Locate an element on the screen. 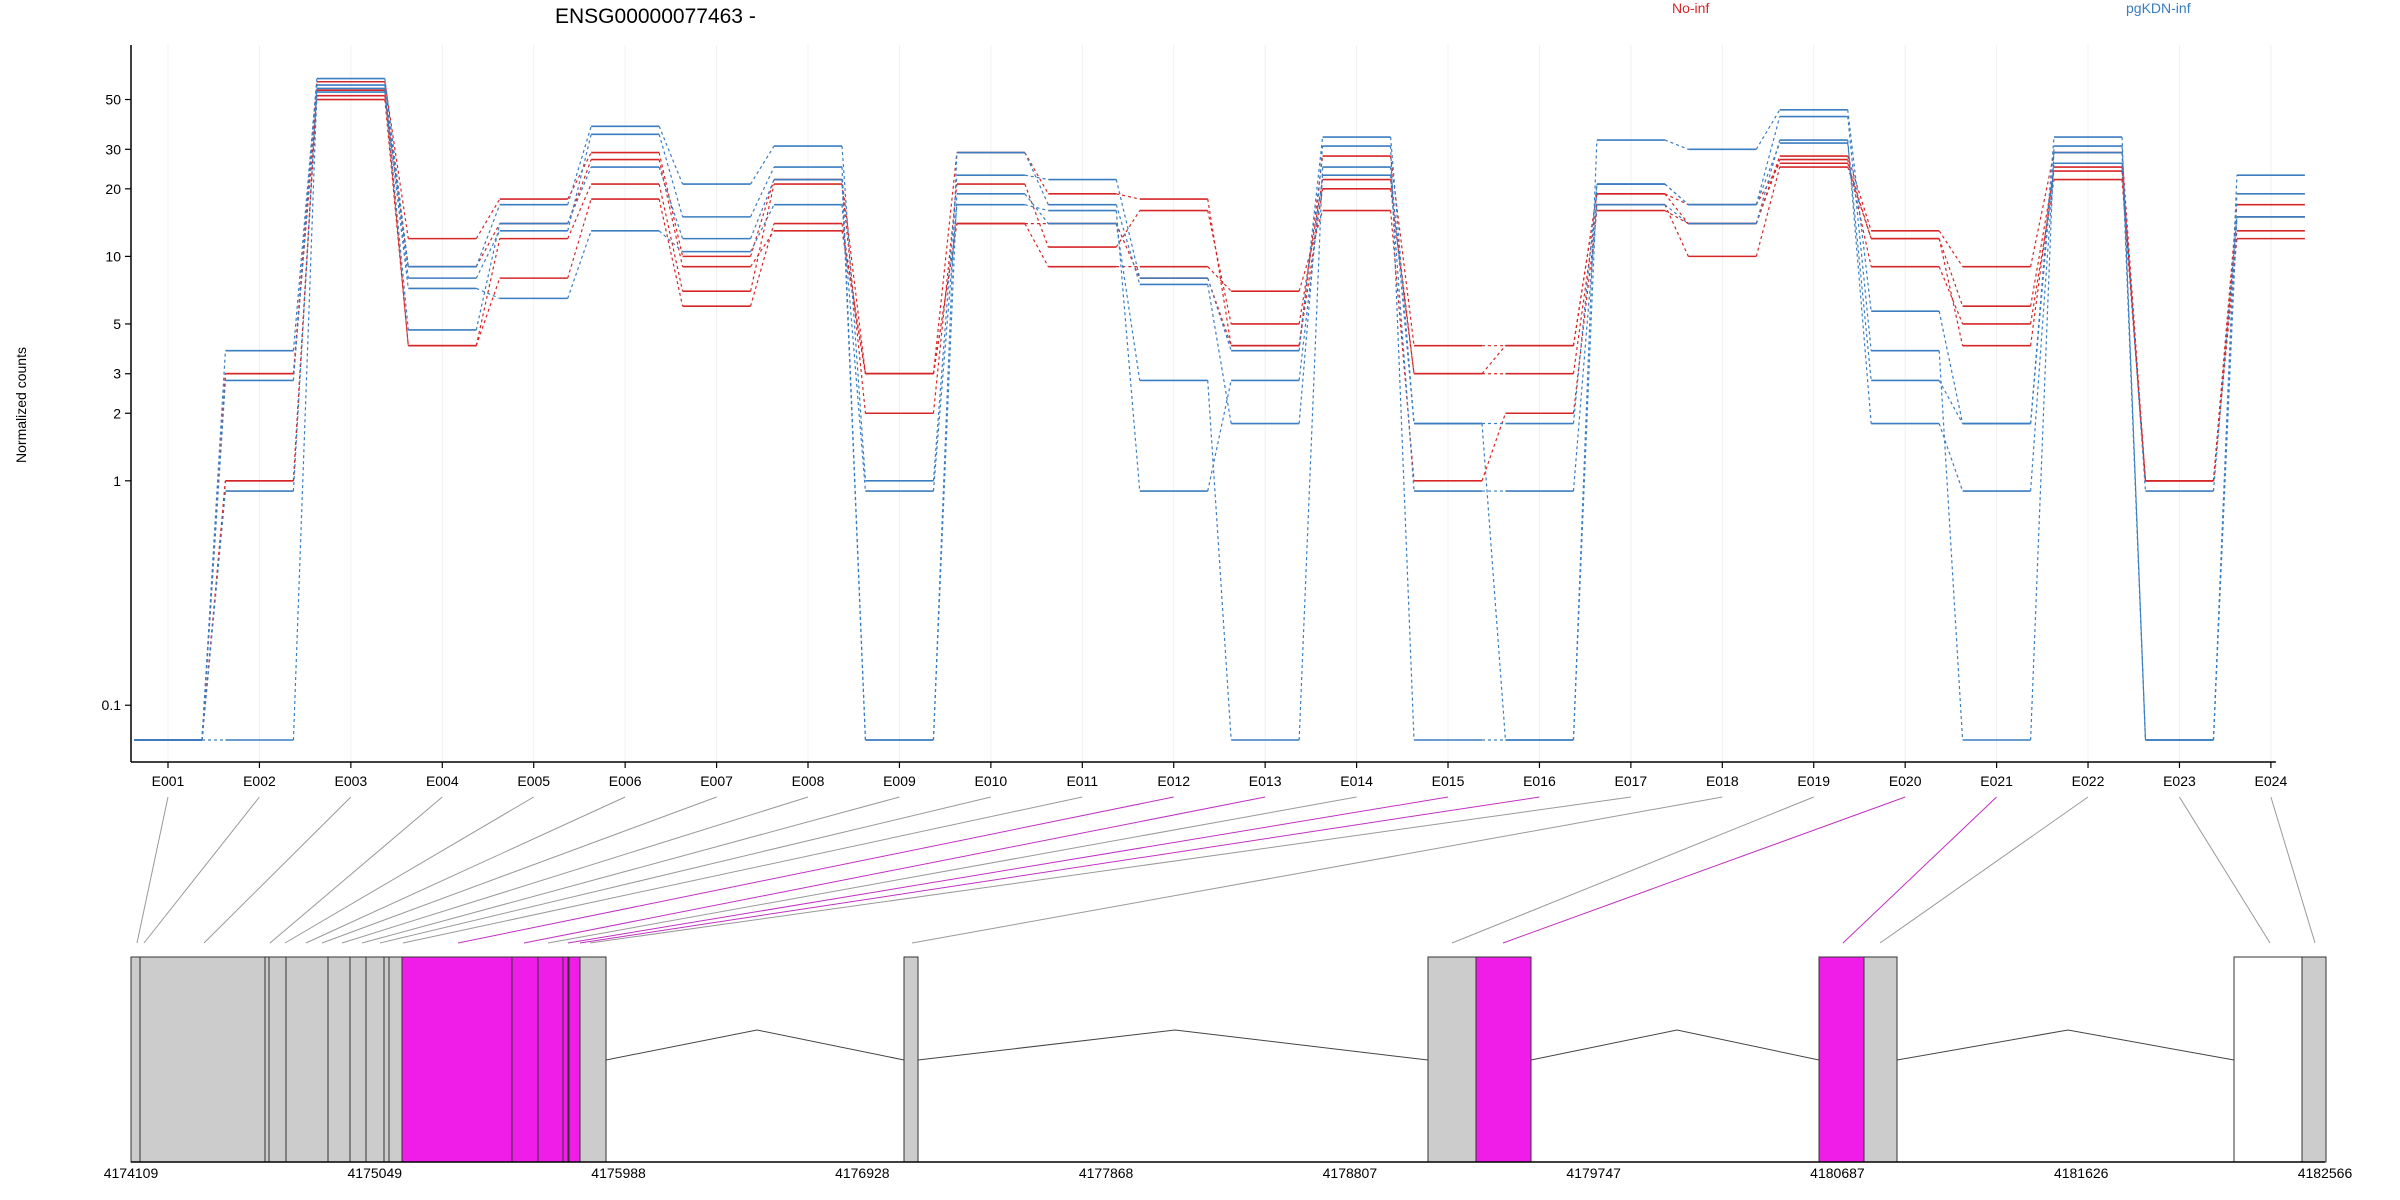  x-tick-label: E009 is located at coordinates (899, 781).